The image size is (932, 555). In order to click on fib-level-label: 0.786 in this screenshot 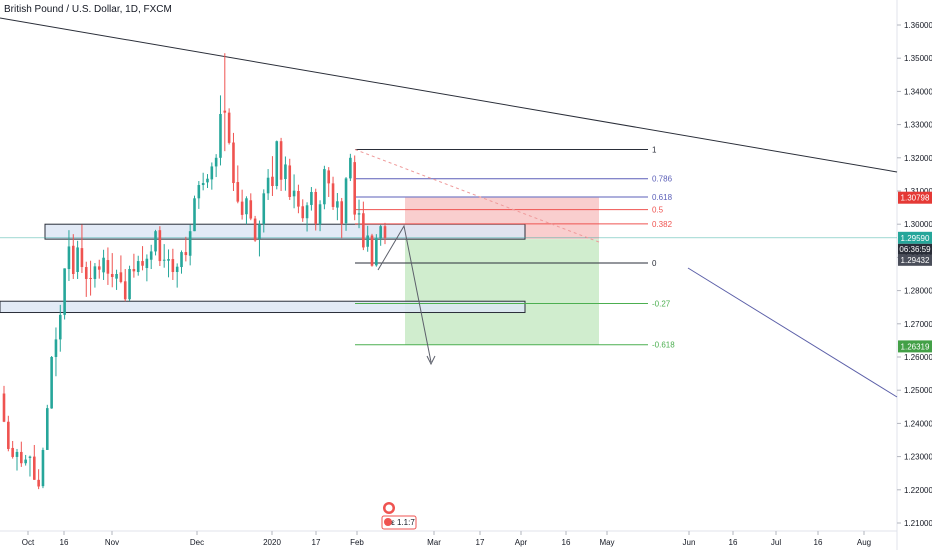, I will do `click(662, 179)`.